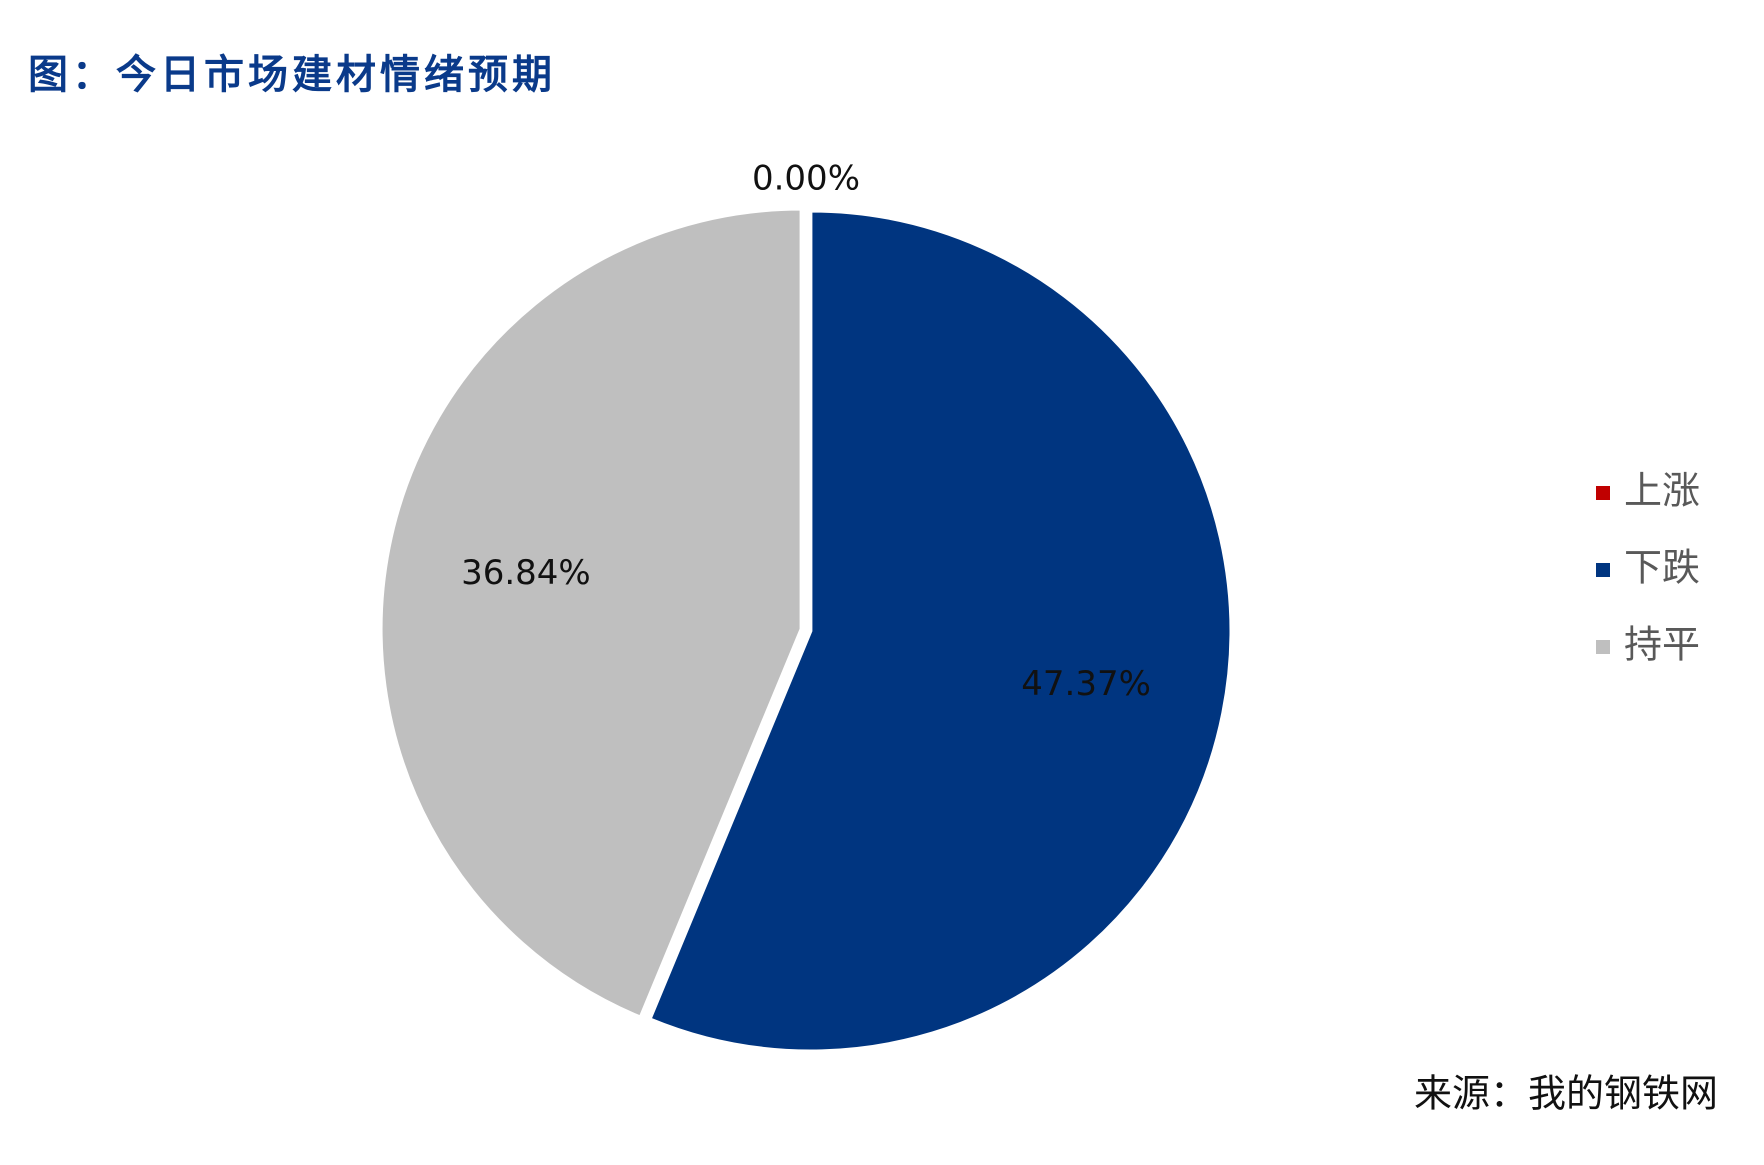 This screenshot has height=1165, width=1764. Describe the element at coordinates (806, 179) in the screenshot. I see `data-label: 0.00%` at that location.